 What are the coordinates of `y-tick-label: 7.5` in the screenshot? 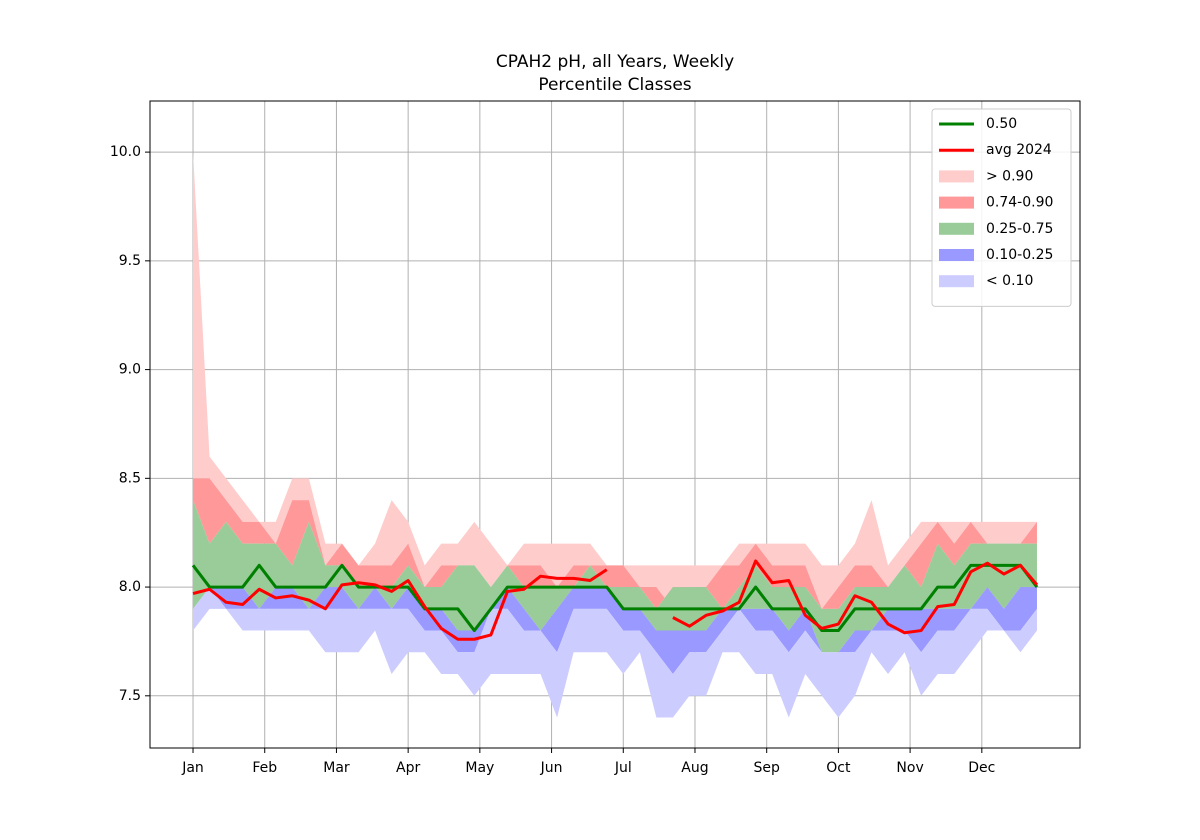 It's located at (130, 696).